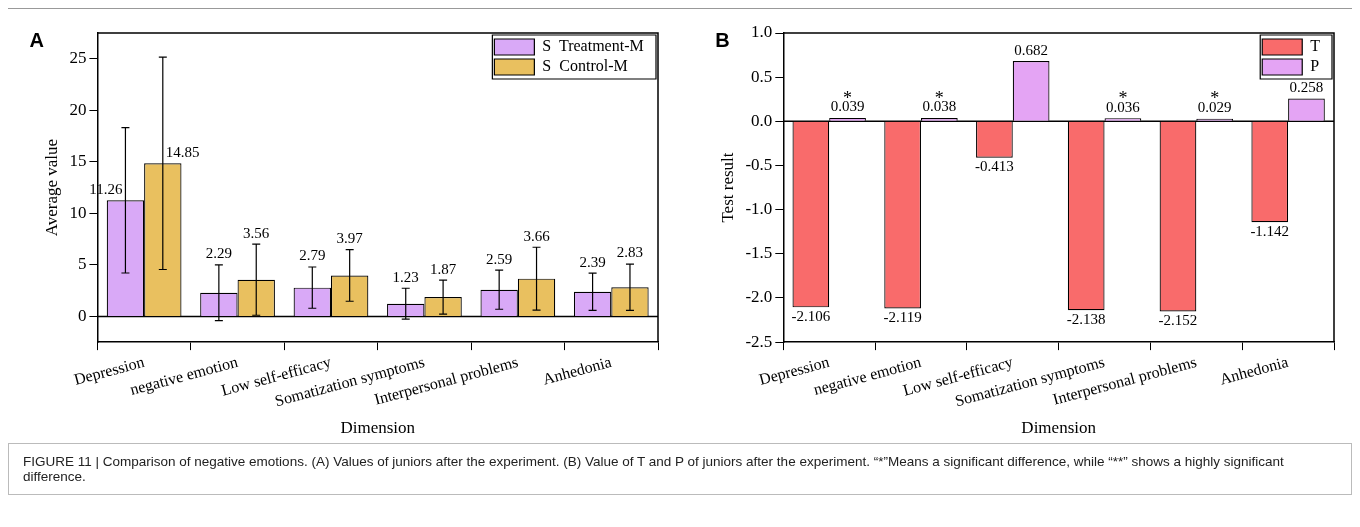 Image resolution: width=1360 pixels, height=527 pixels. Describe the element at coordinates (585, 66) in the screenshot. I see `legend-label: S Control-M` at that location.